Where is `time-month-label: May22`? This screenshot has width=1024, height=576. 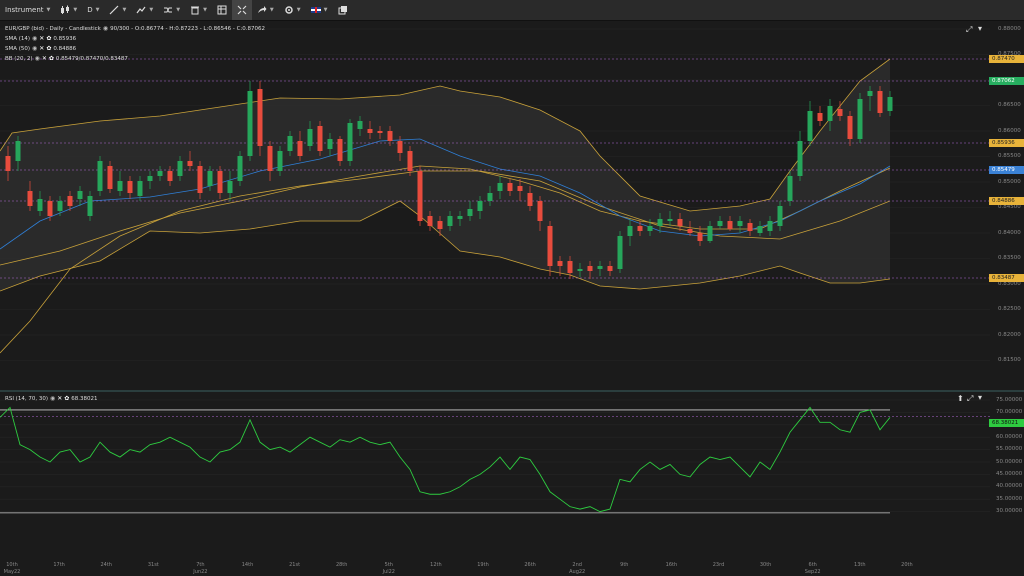
time-month-label: May22 is located at coordinates (12, 572).